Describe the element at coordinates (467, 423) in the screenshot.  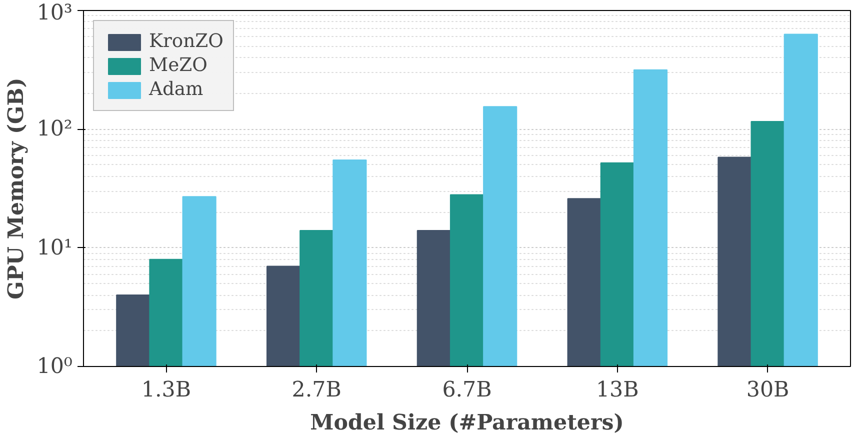
I see `x-axis-title: Model Size (#Parameters)` at that location.